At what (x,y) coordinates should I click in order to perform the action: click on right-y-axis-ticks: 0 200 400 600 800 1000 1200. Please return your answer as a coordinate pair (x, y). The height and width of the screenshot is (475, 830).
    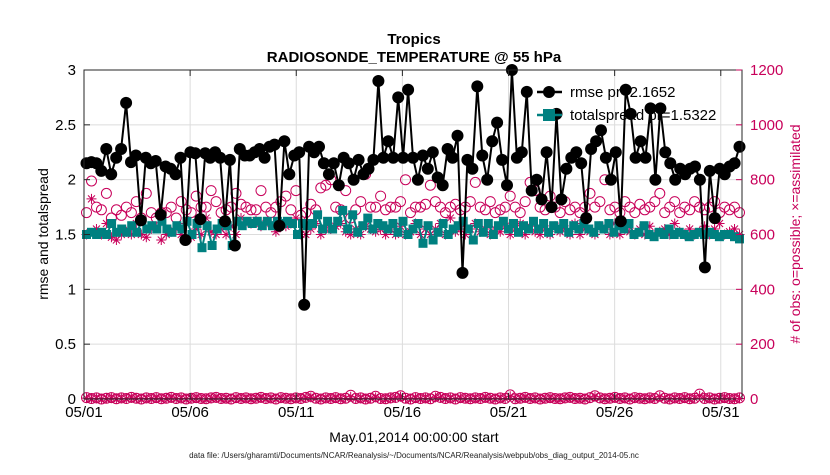
    Looking at the image, I should click on (759, 235).